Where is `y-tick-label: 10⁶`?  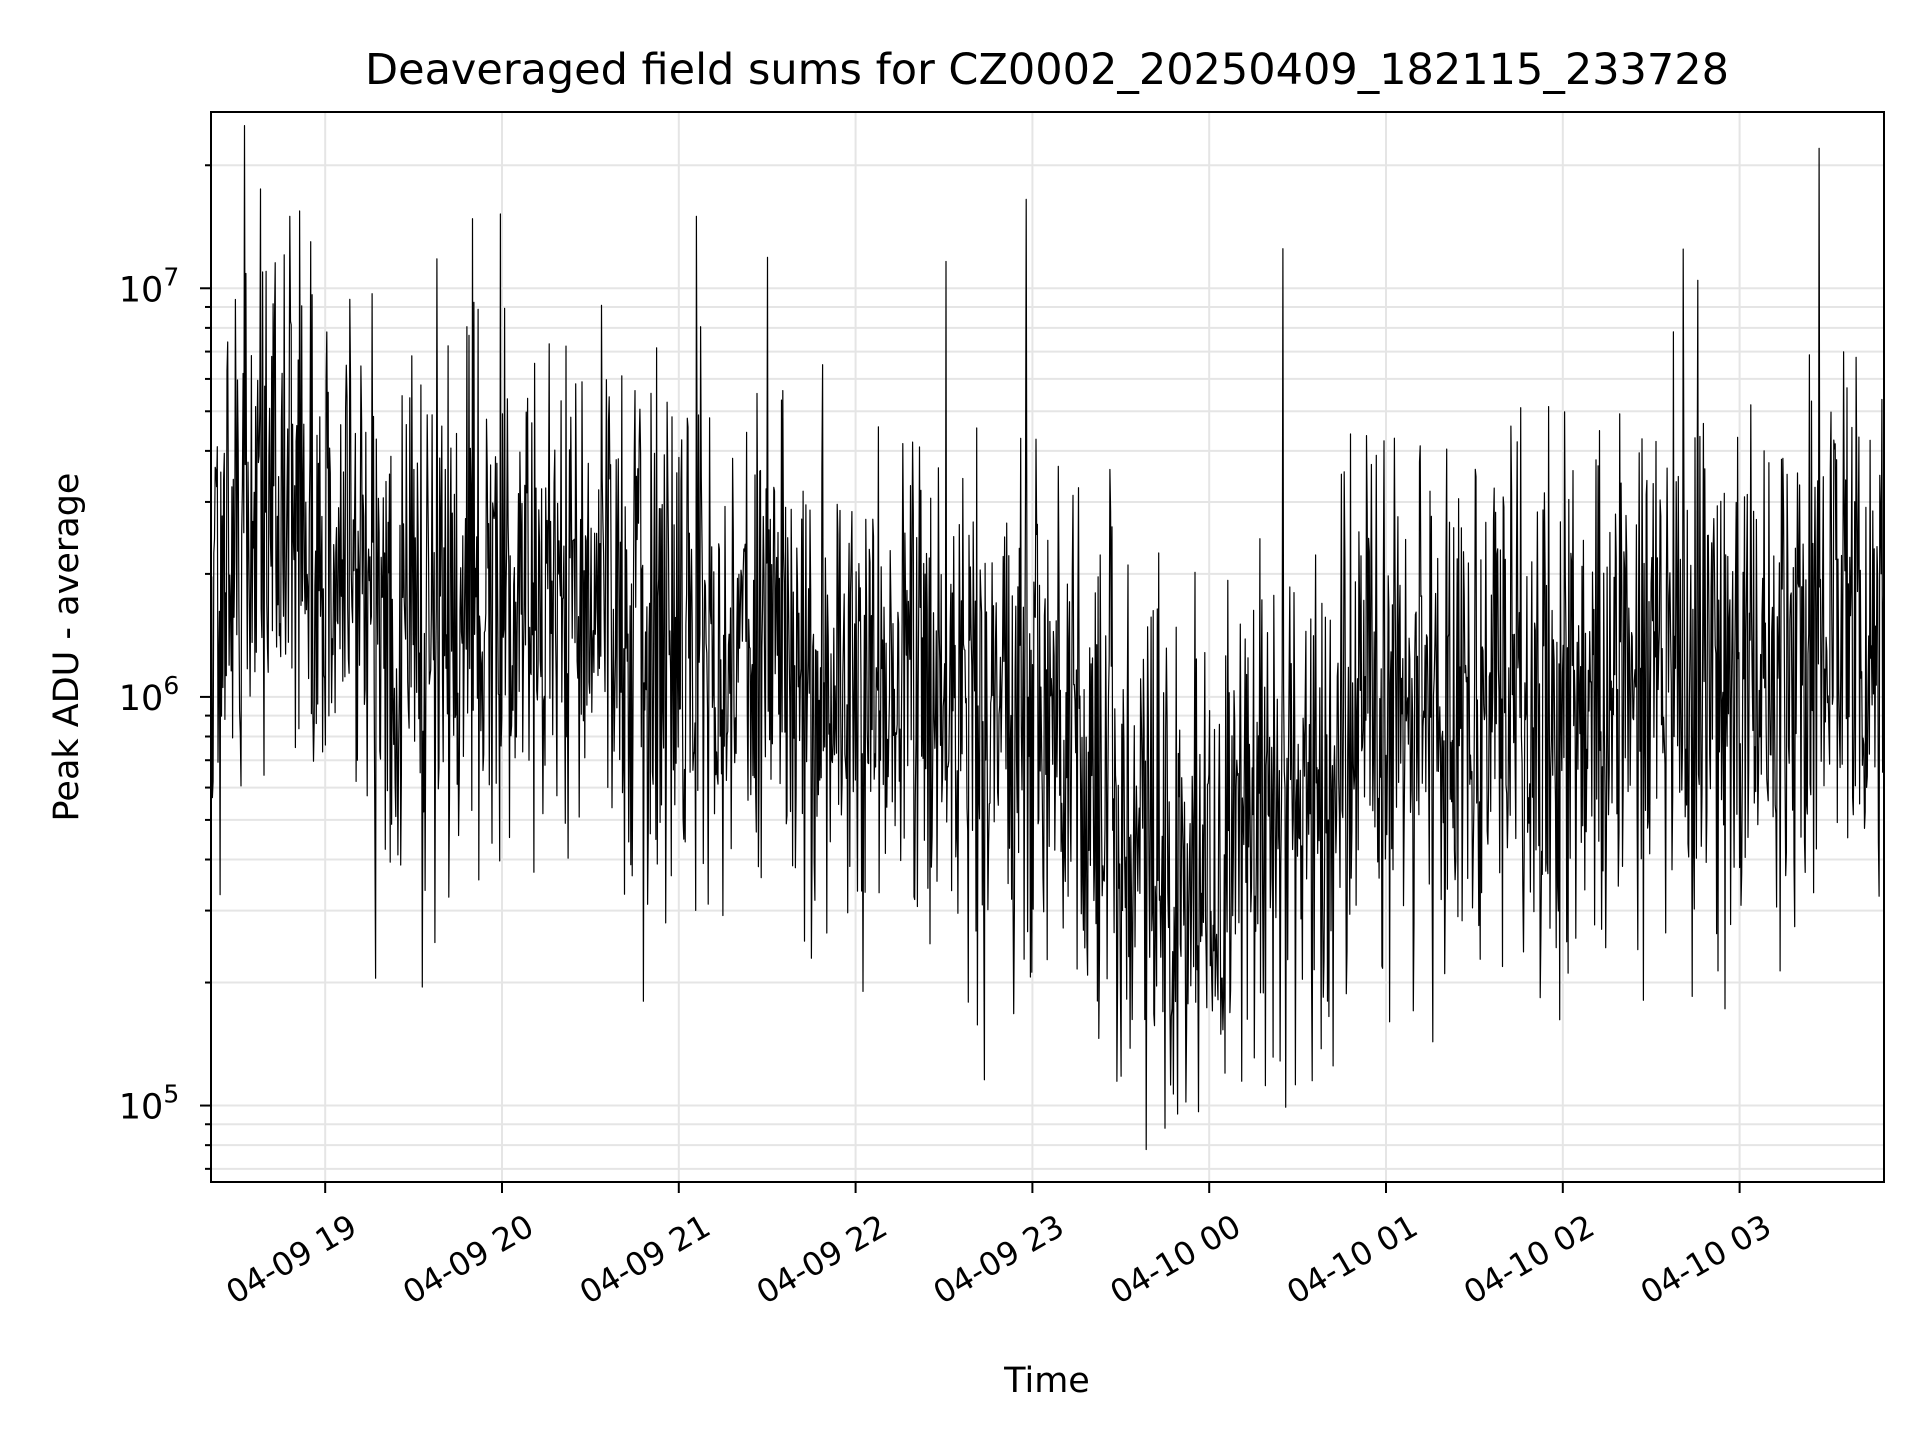 y-tick-label: 10⁶ is located at coordinates (149, 695).